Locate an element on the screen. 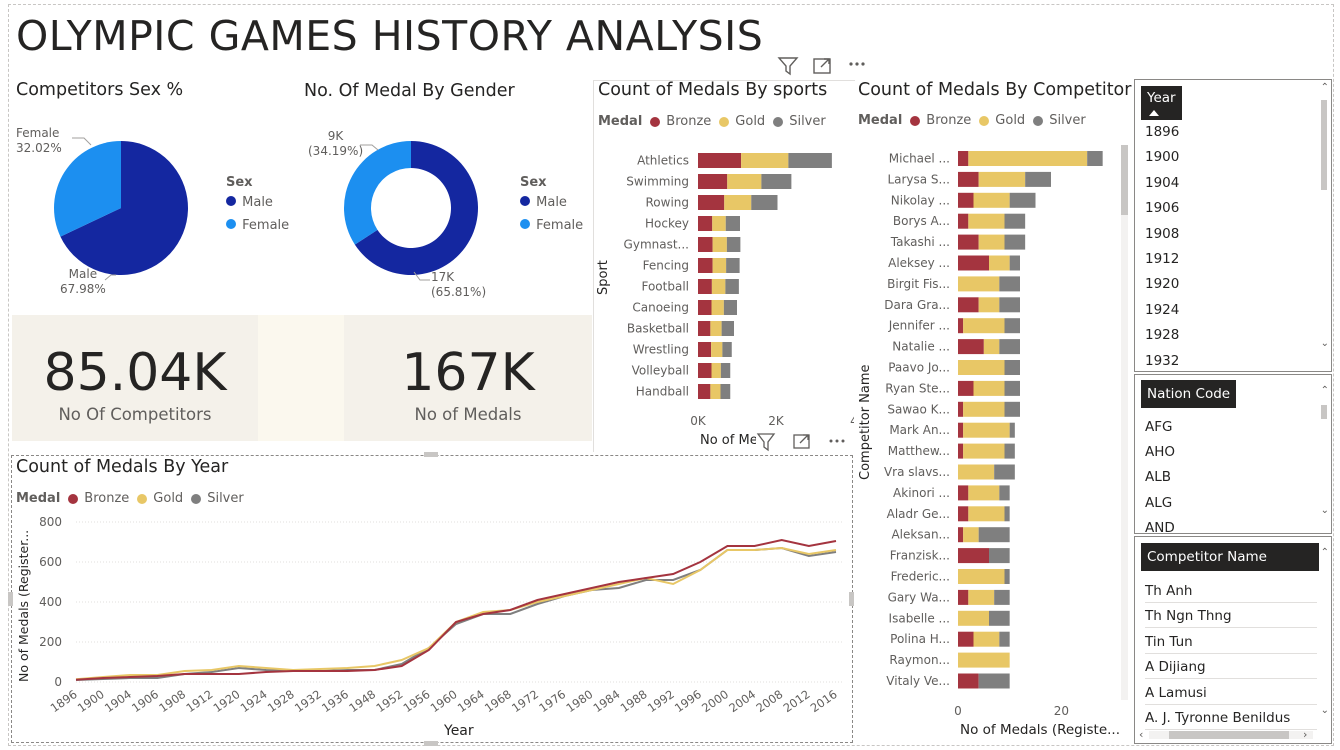 This screenshot has height=750, width=1340. line-bronze is located at coordinates (456, 609).